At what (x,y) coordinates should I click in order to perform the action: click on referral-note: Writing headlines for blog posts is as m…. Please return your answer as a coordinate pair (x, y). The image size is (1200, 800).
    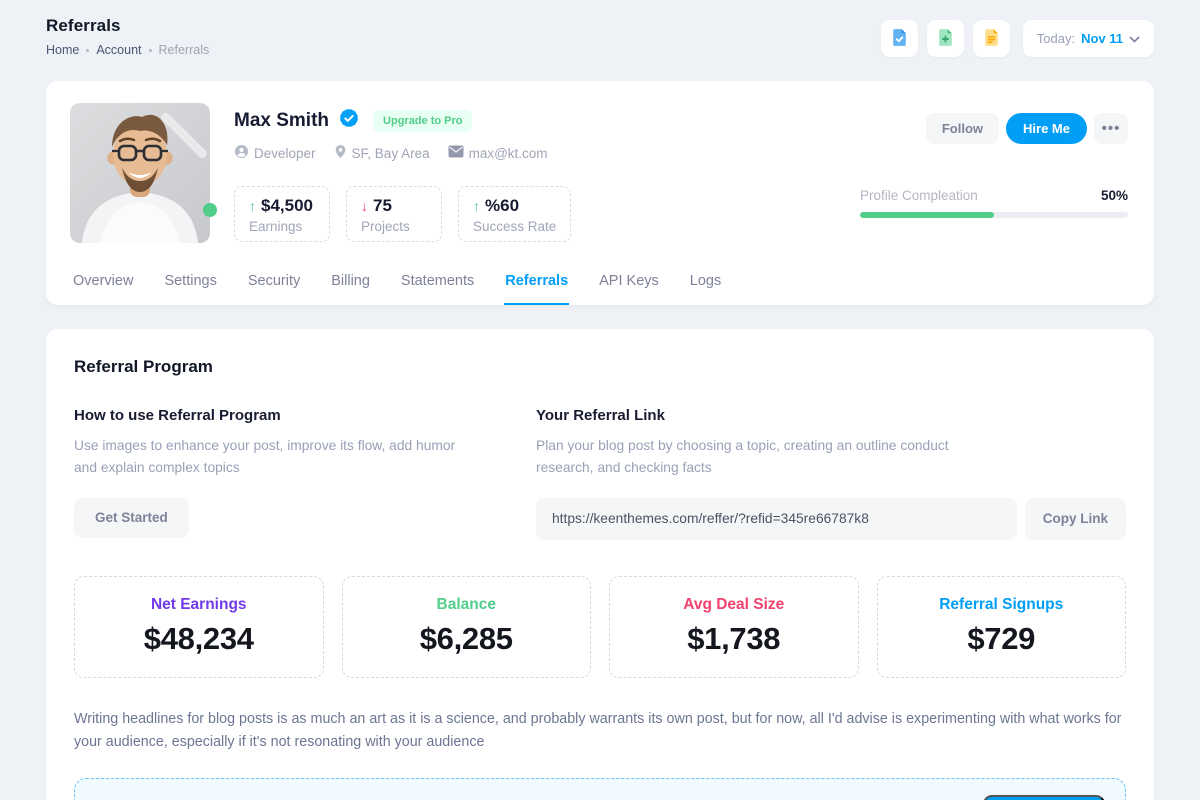
    Looking at the image, I should click on (598, 730).